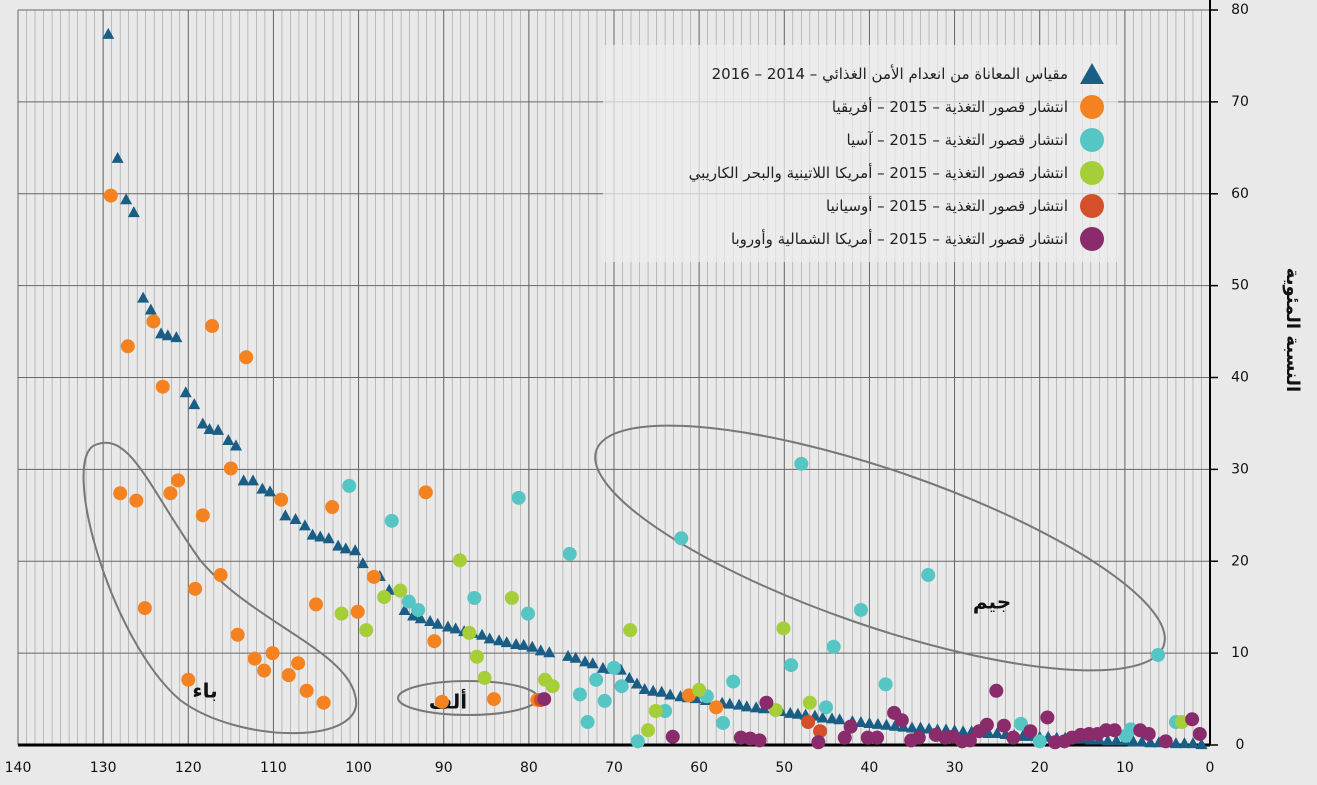 This screenshot has height=785, width=1317. I want to click on y-tick-label: 30, so click(1240, 469).